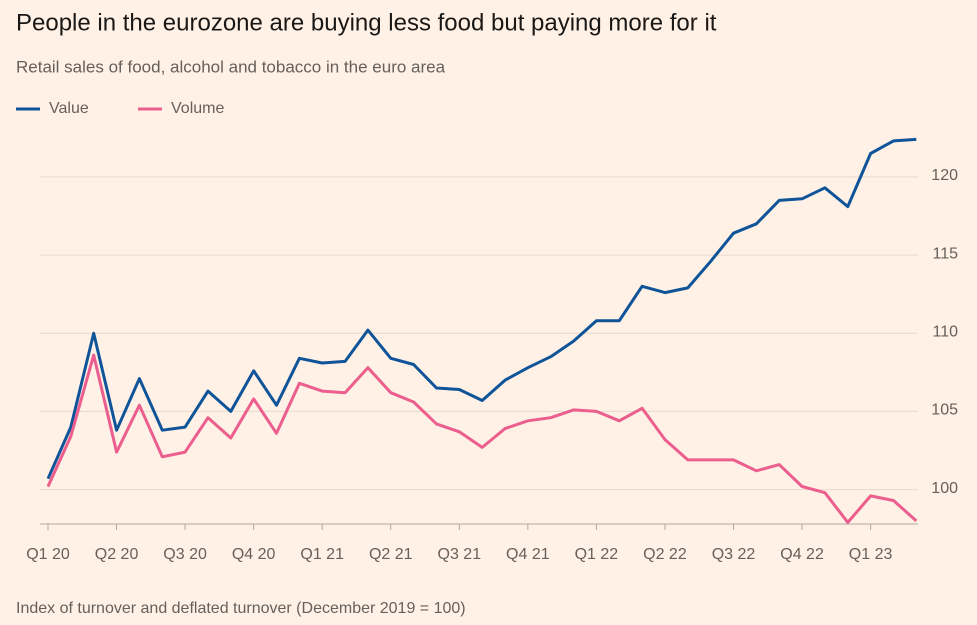  I want to click on x-tick-label: Q2 20, so click(117, 554).